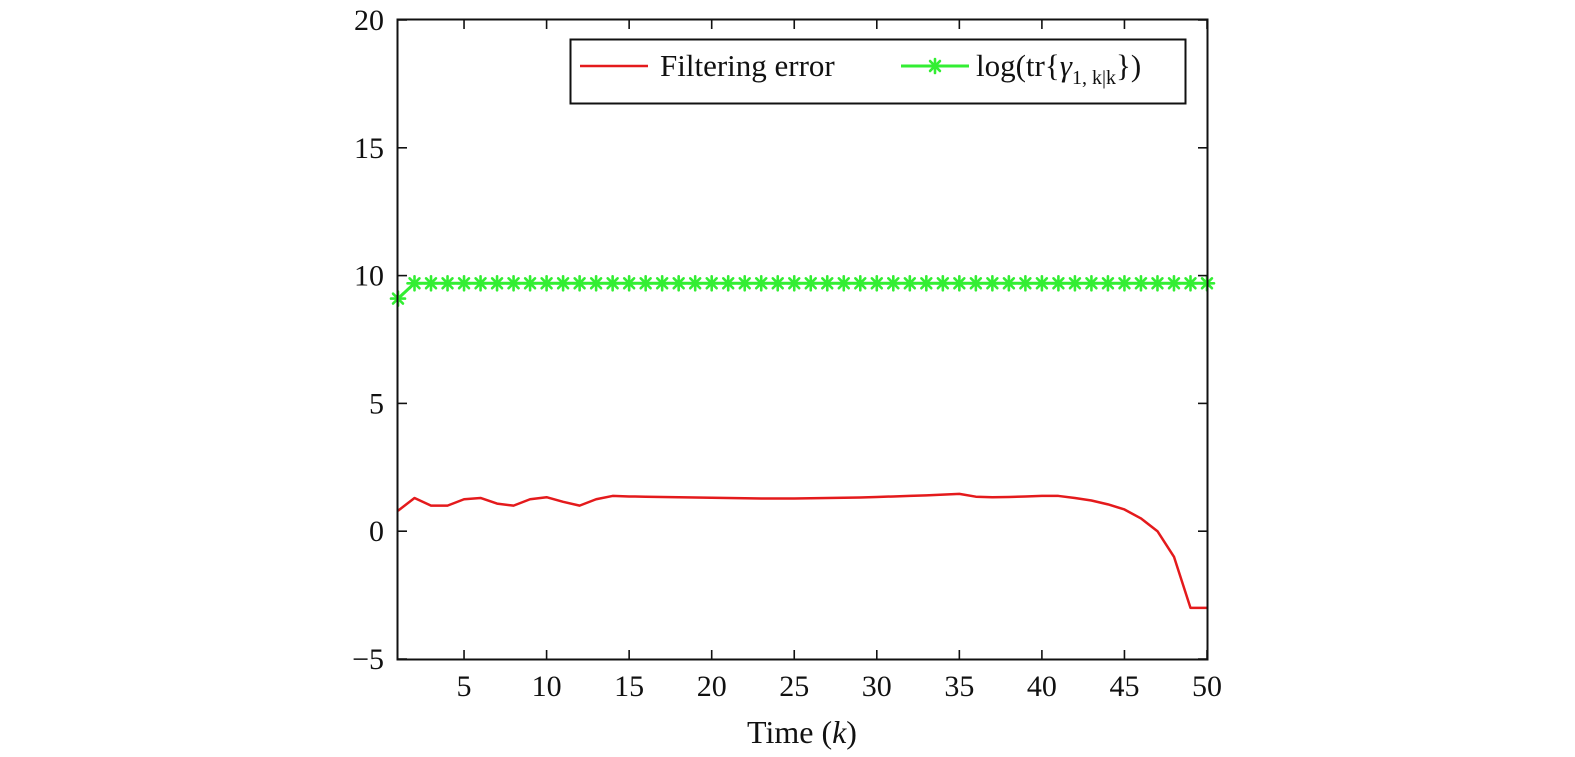 This screenshot has height=757, width=1575. I want to click on x-tick-label: 45, so click(1124, 686).